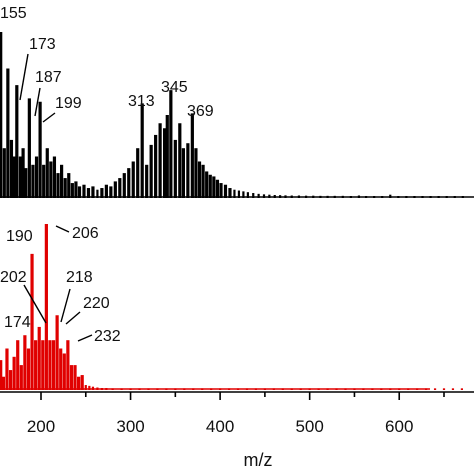 The image size is (474, 474). What do you see at coordinates (399, 426) in the screenshot?
I see `x-tick-label: 600` at bounding box center [399, 426].